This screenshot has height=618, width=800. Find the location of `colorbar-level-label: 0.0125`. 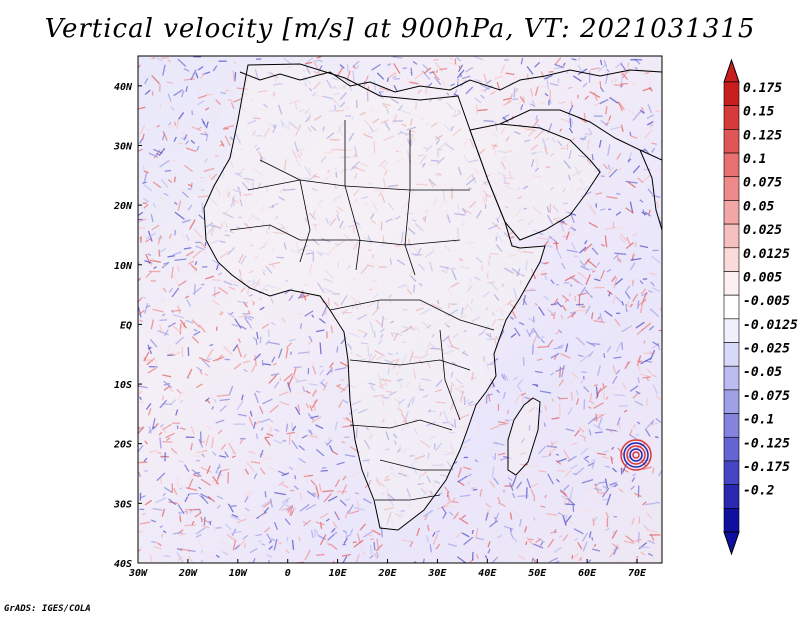

colorbar-level-label: 0.0125 is located at coordinates (766, 254).